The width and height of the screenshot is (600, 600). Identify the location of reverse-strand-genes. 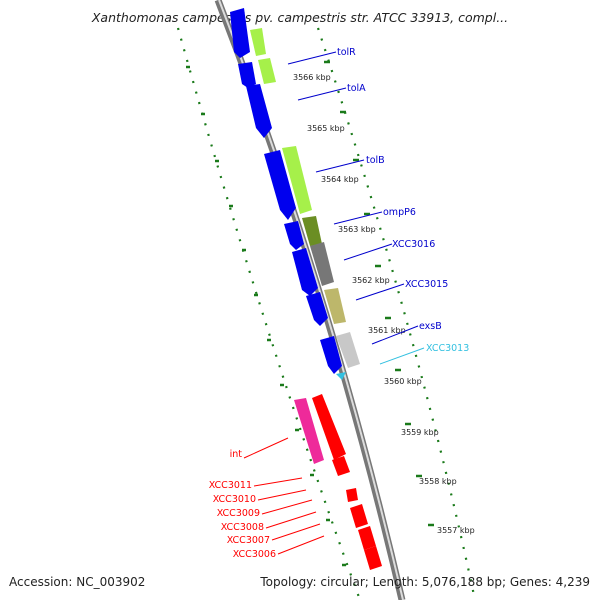
(286, 191).